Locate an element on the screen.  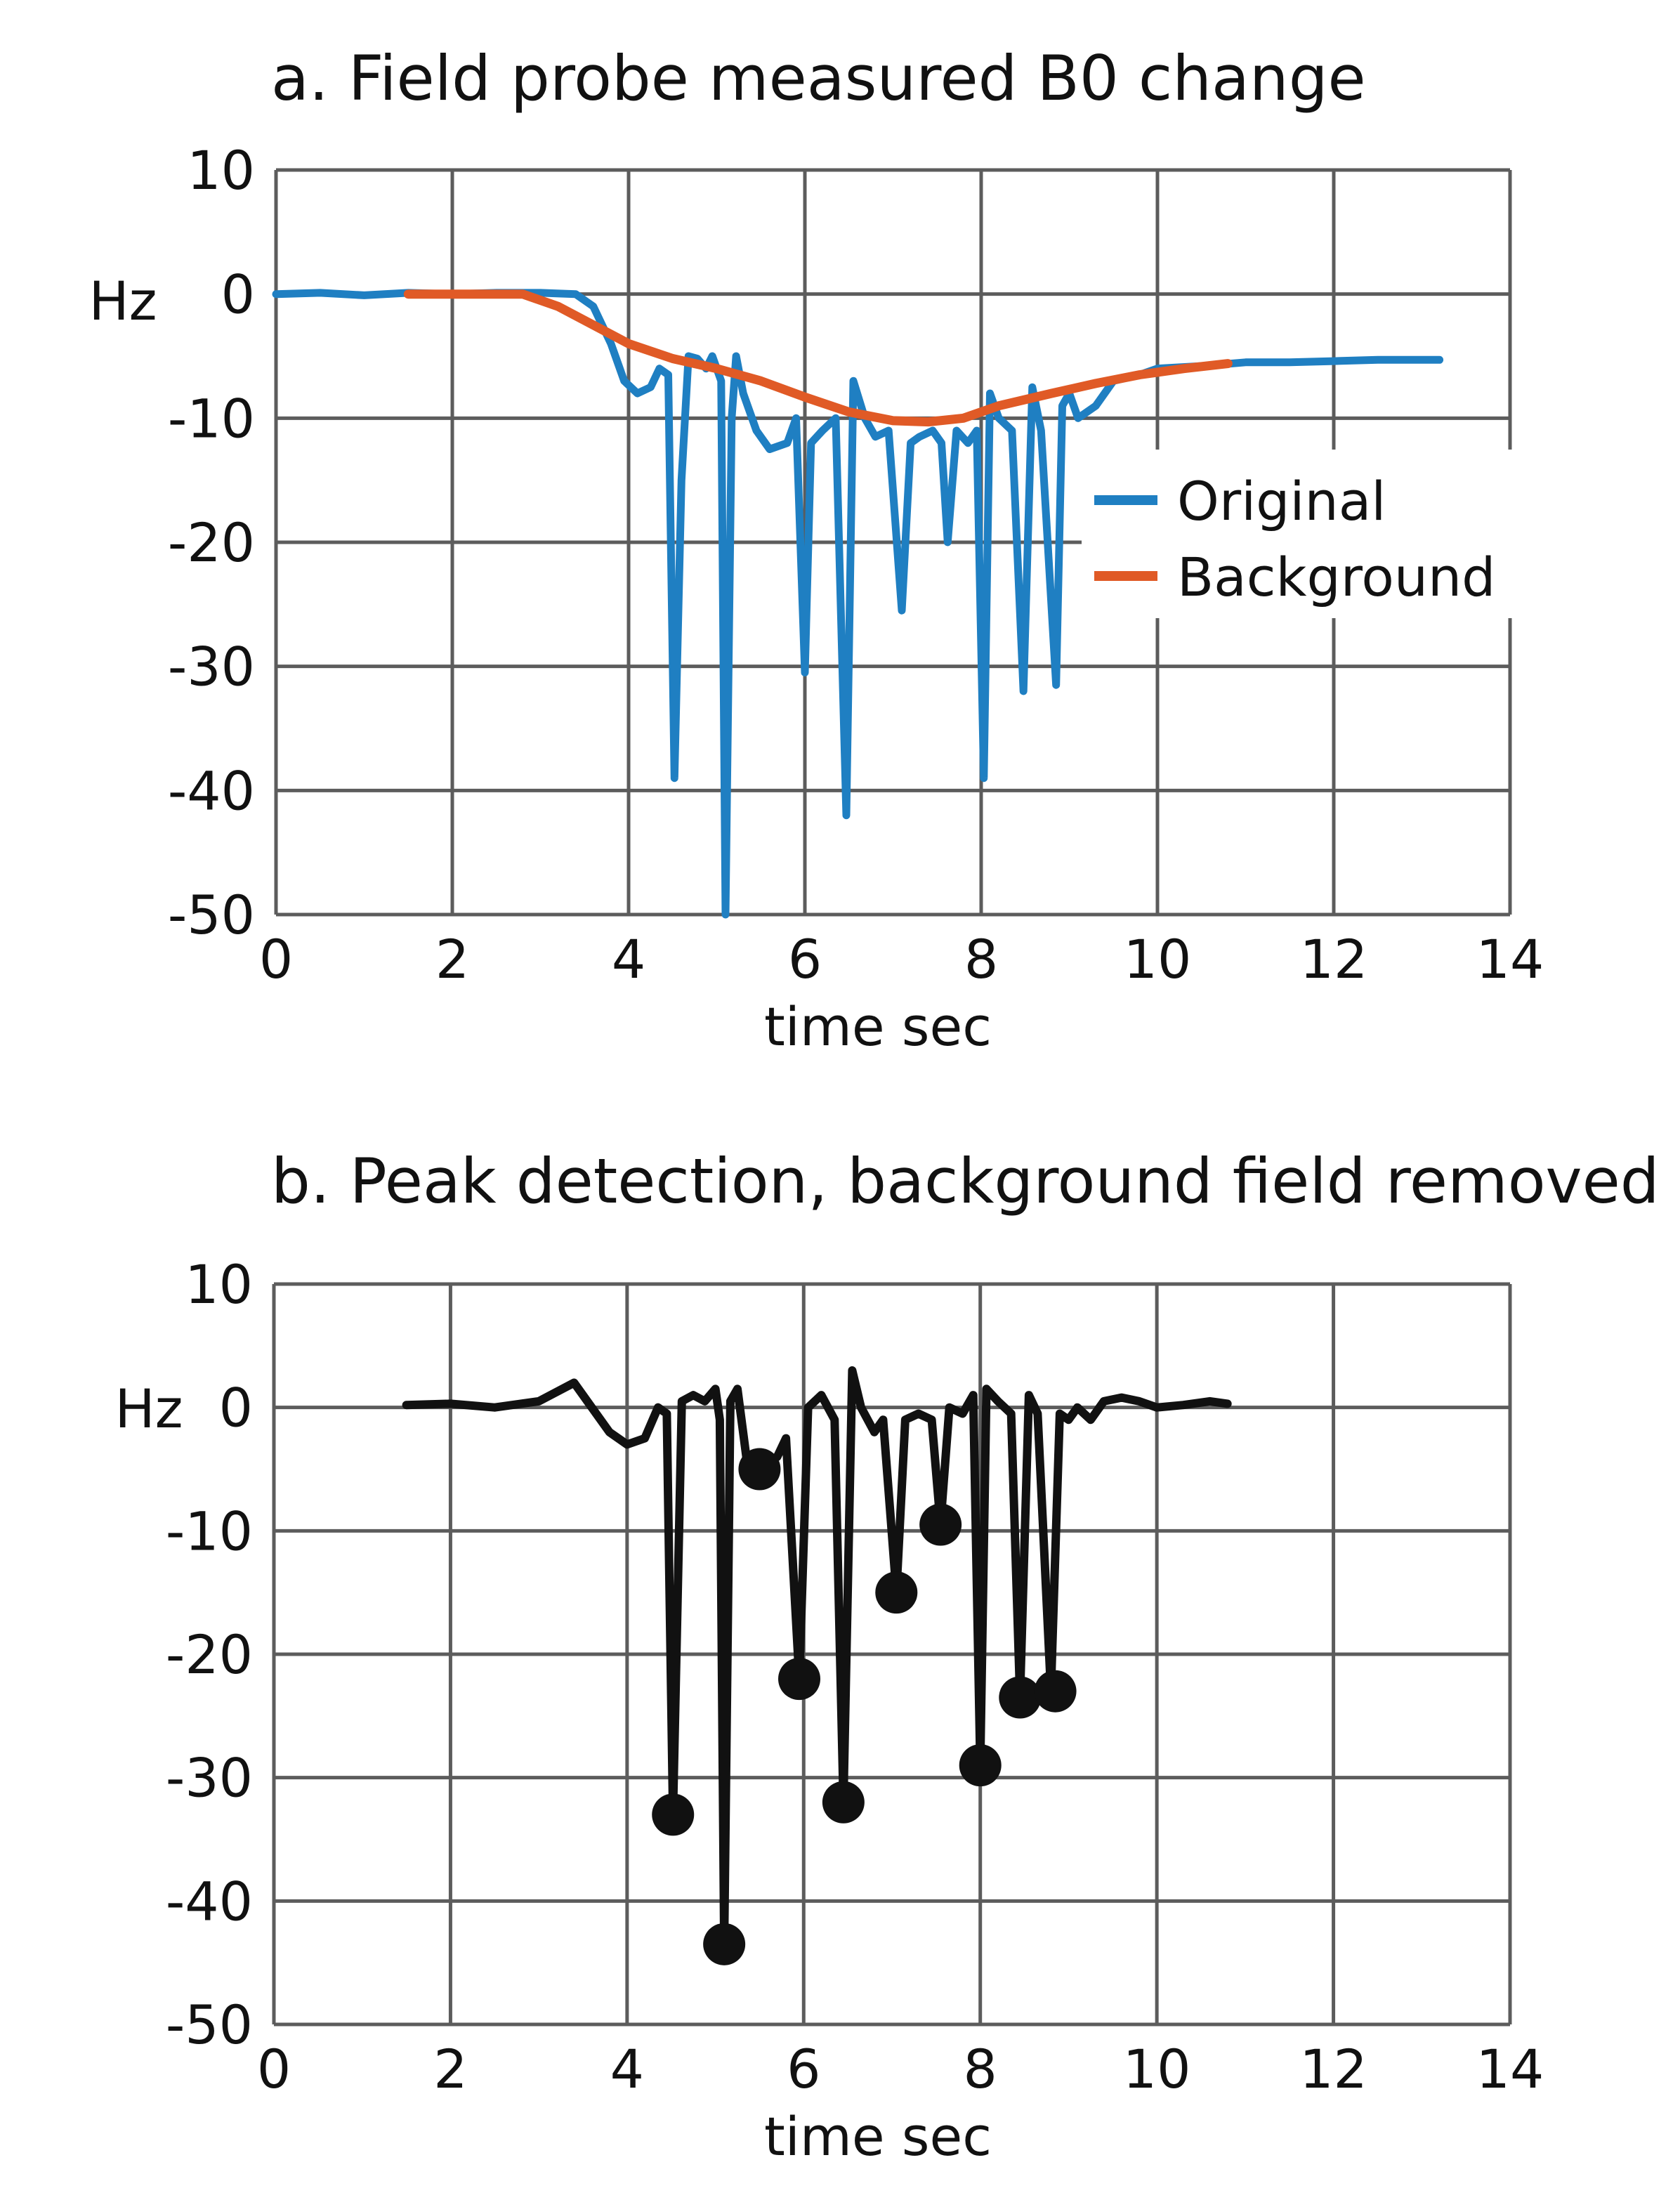
chart-b-x-ticks: 0 2 4 6 8 10 12 14 is located at coordinates (900, 2069).